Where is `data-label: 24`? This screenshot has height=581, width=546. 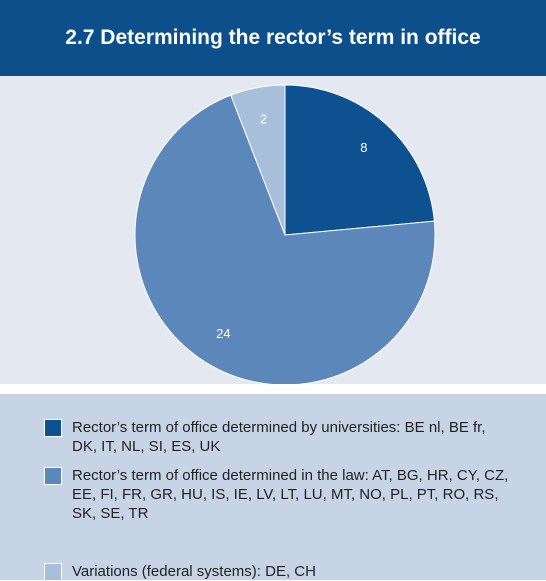 data-label: 24 is located at coordinates (223, 333).